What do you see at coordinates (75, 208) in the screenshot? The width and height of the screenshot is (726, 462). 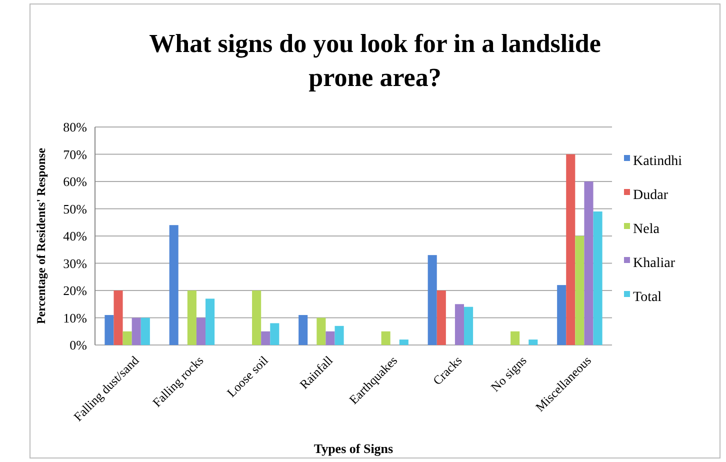 I see `y-tick-label: 50%` at bounding box center [75, 208].